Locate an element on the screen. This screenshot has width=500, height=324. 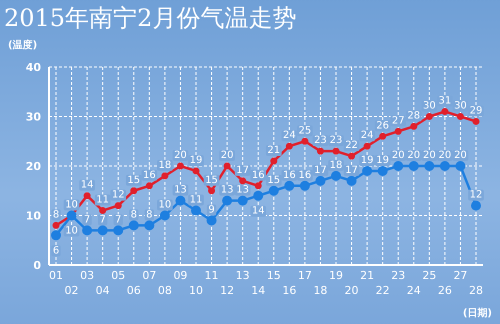
x-tick-label: 02 is located at coordinates (71, 290).